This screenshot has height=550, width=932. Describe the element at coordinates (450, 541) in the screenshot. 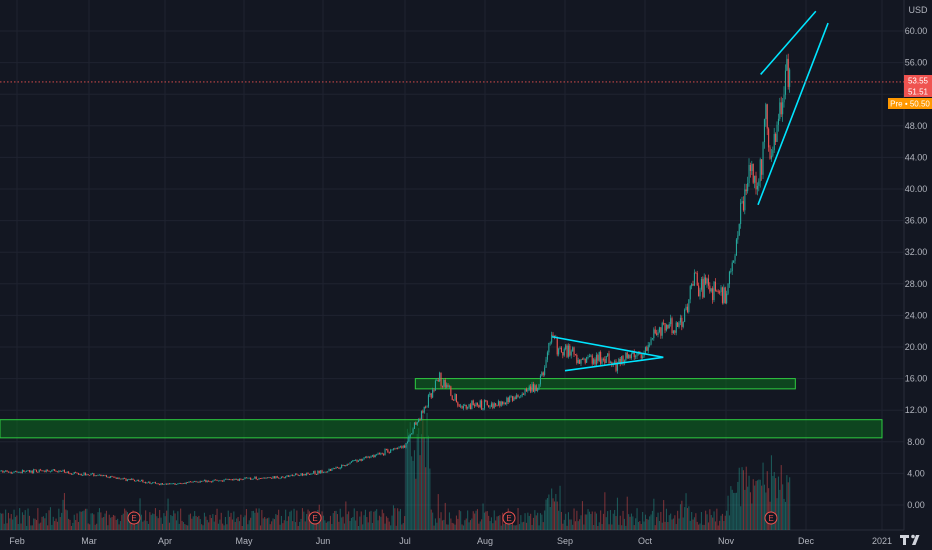

I see `time-axis: Feb Mar Apr May Jun Jul Aug Sep Oct Nov Dec 2021` at that location.